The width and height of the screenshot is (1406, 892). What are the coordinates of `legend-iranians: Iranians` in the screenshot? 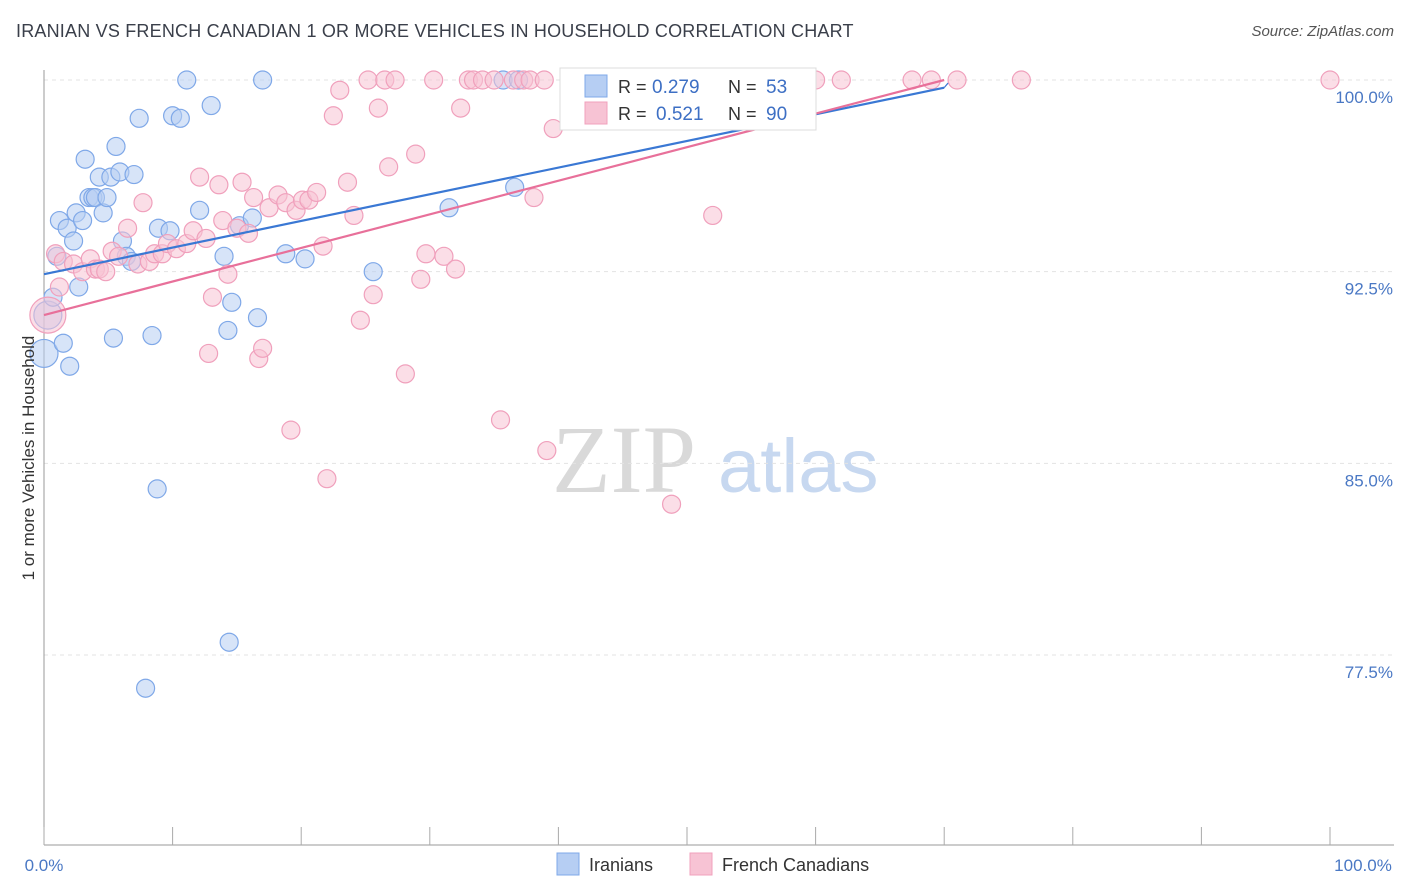 It's located at (621, 865).